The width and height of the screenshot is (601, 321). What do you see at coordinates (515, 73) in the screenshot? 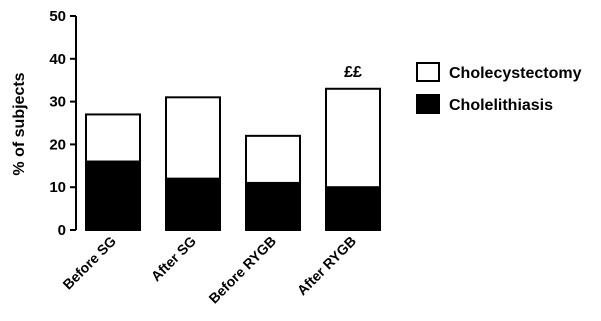
I see `legend-label-cholecystectomy: Cholecystectomy` at bounding box center [515, 73].